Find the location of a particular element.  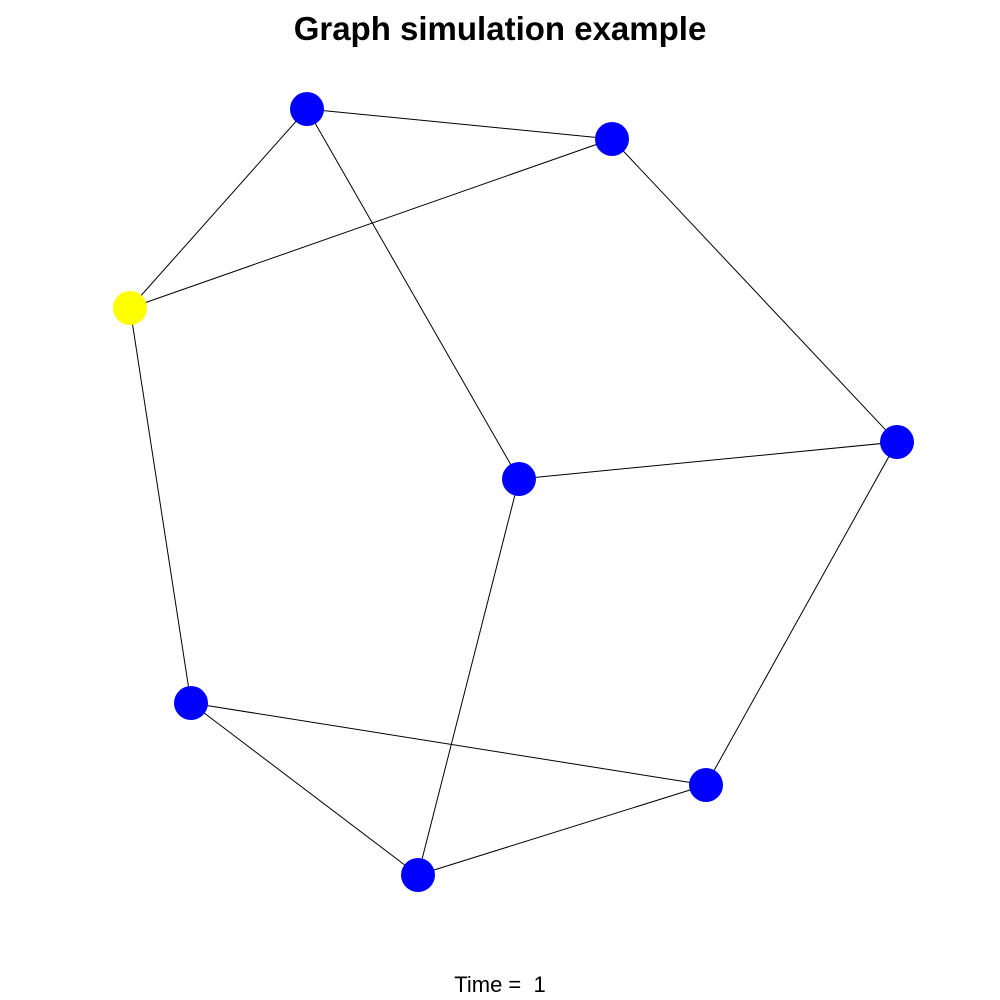

edge-n4-n5 is located at coordinates (708, 460).